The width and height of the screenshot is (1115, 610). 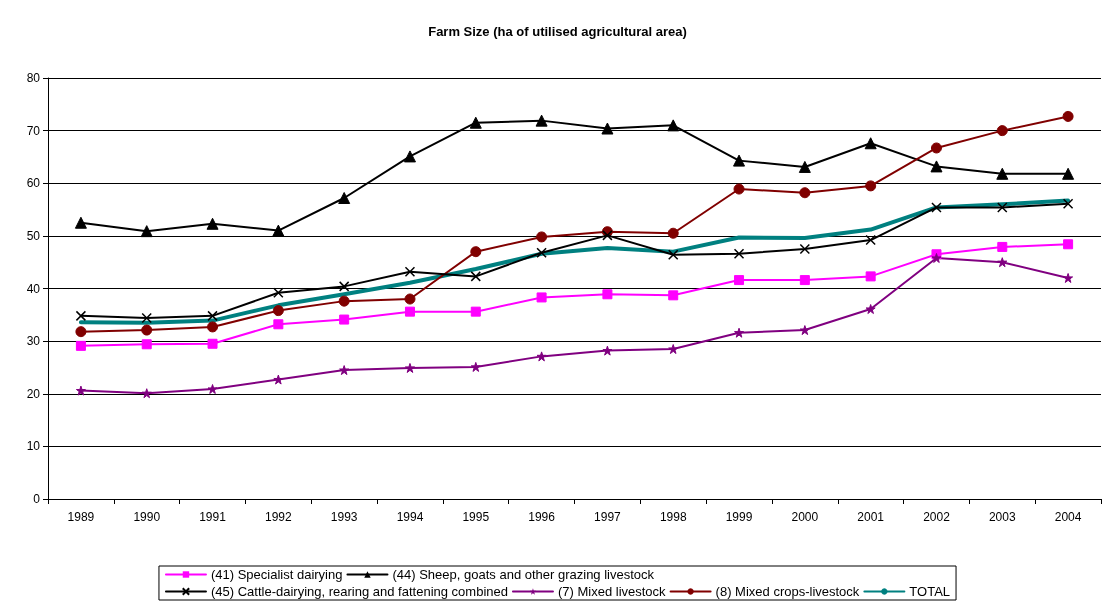 What do you see at coordinates (278, 517) in the screenshot?
I see `x-tick-label: 1992` at bounding box center [278, 517].